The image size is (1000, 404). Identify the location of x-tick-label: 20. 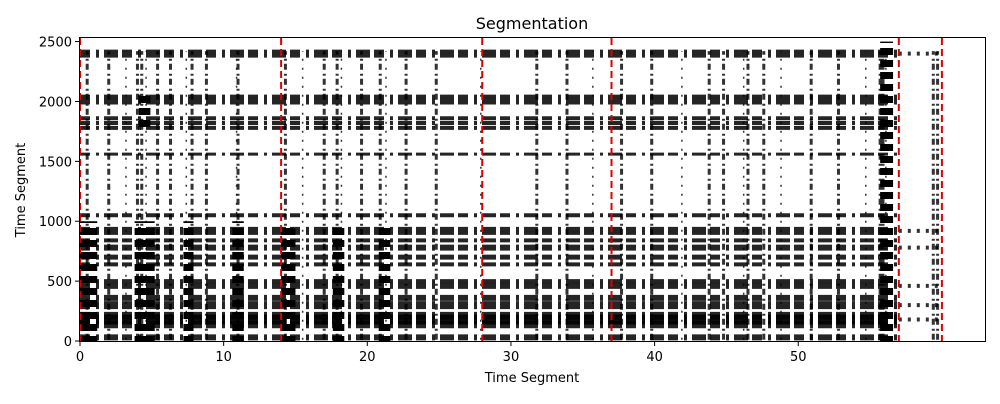
(367, 357).